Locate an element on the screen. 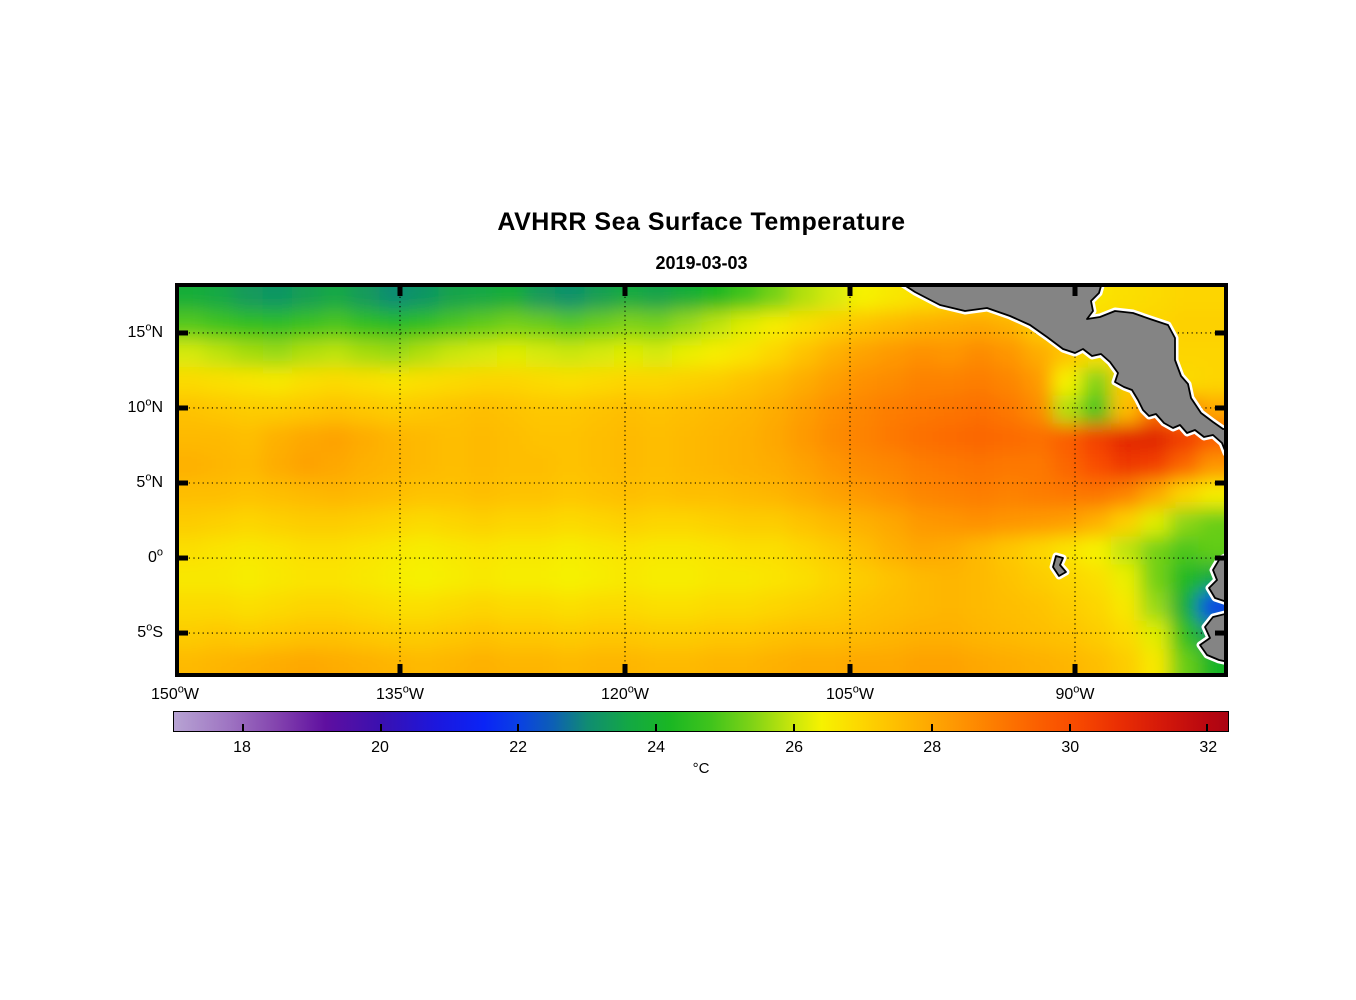  colorbar-unit-label: °C is located at coordinates (701, 768).